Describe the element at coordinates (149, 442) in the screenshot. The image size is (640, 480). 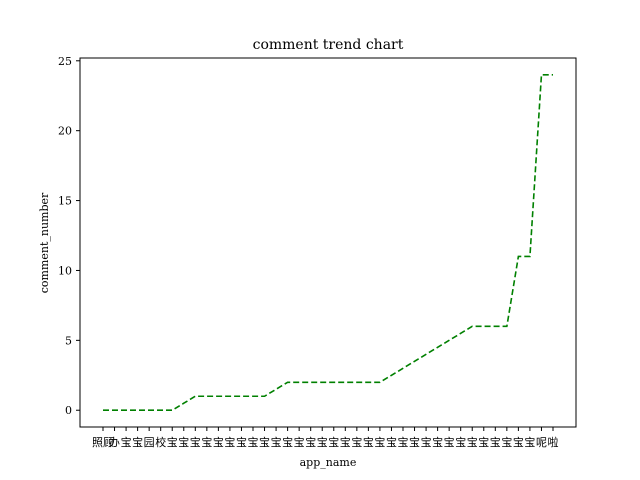
I see `x-tick-label: 园` at that location.